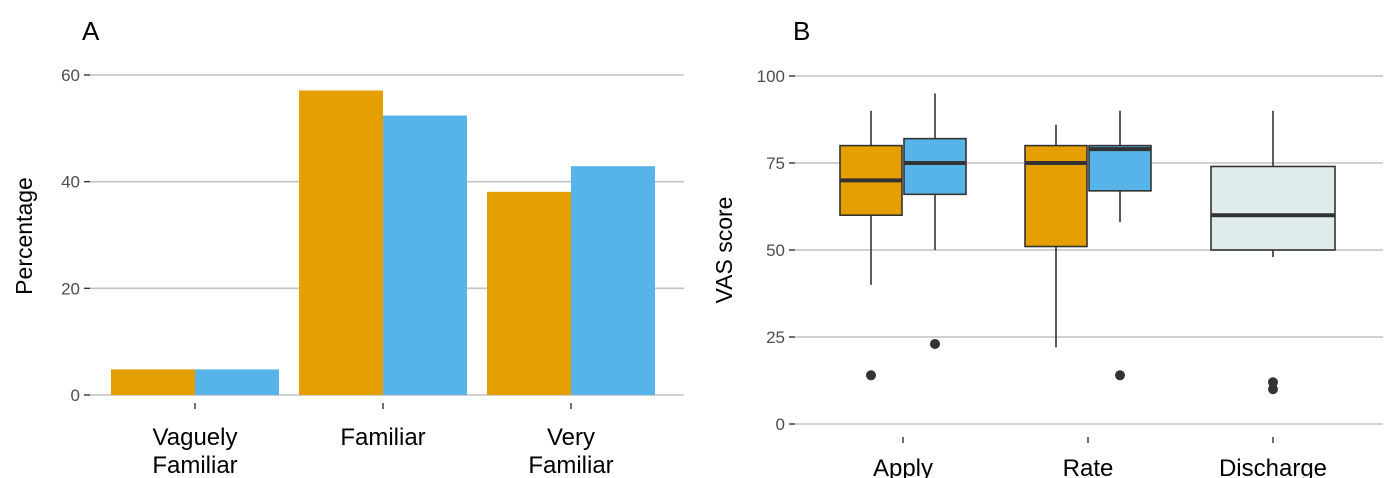 This screenshot has width=1390, height=478. Describe the element at coordinates (70, 288) in the screenshot. I see `y-tick-label: 20` at that location.